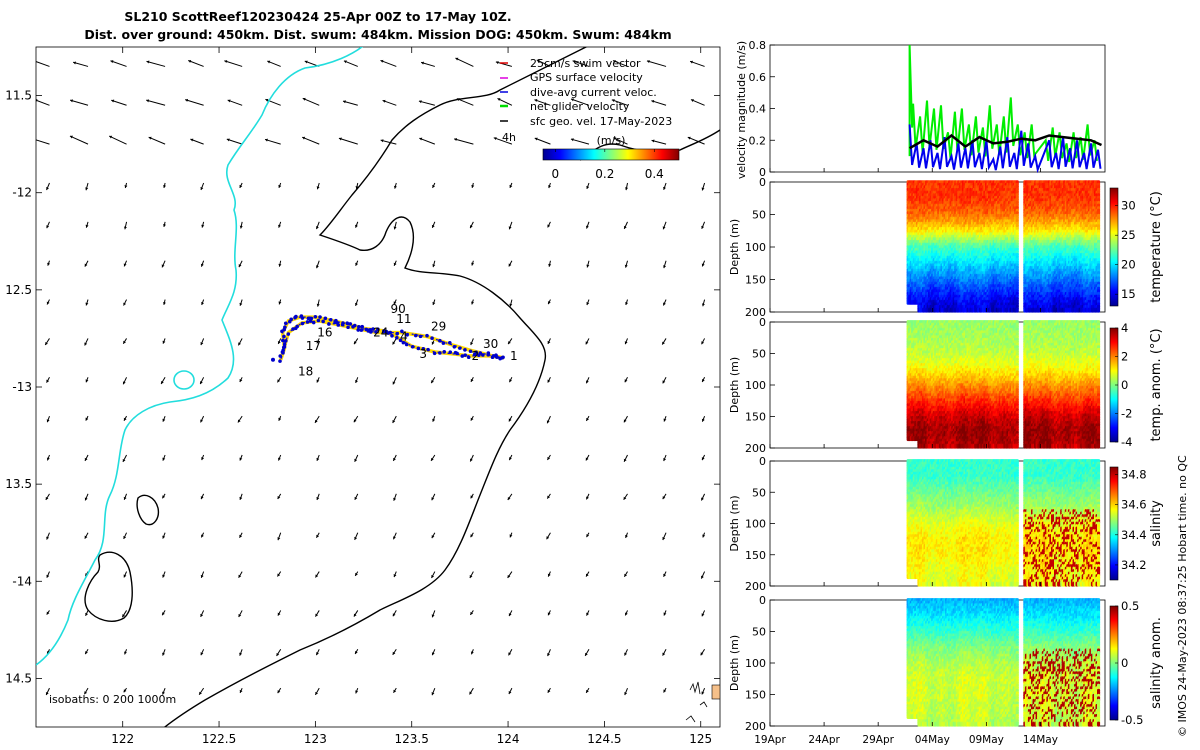  I want to click on map-x-tick-label: 123.5, so click(412, 739).